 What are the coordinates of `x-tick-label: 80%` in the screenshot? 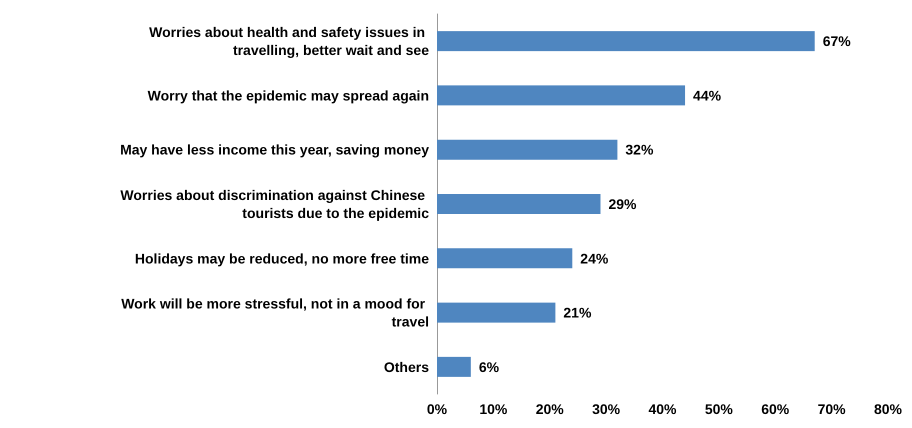 It's located at (888, 409).